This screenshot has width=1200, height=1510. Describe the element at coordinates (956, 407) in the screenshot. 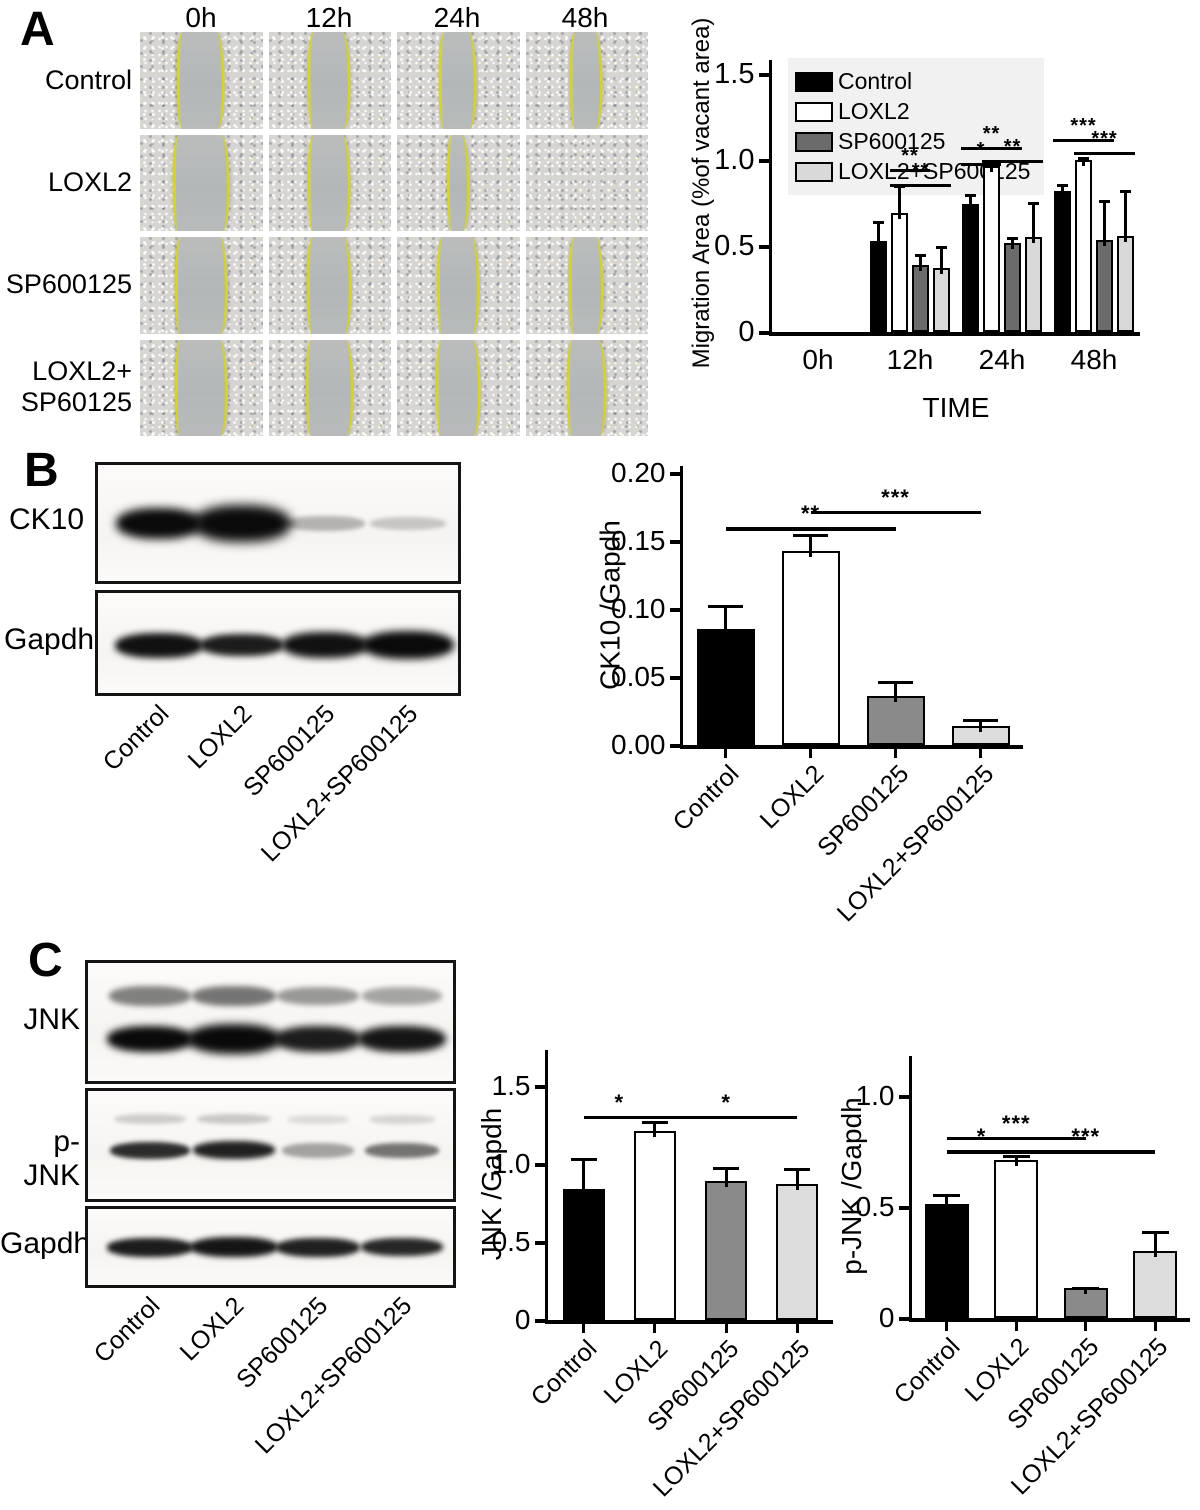

I see `x-axis-label: TIME` at that location.